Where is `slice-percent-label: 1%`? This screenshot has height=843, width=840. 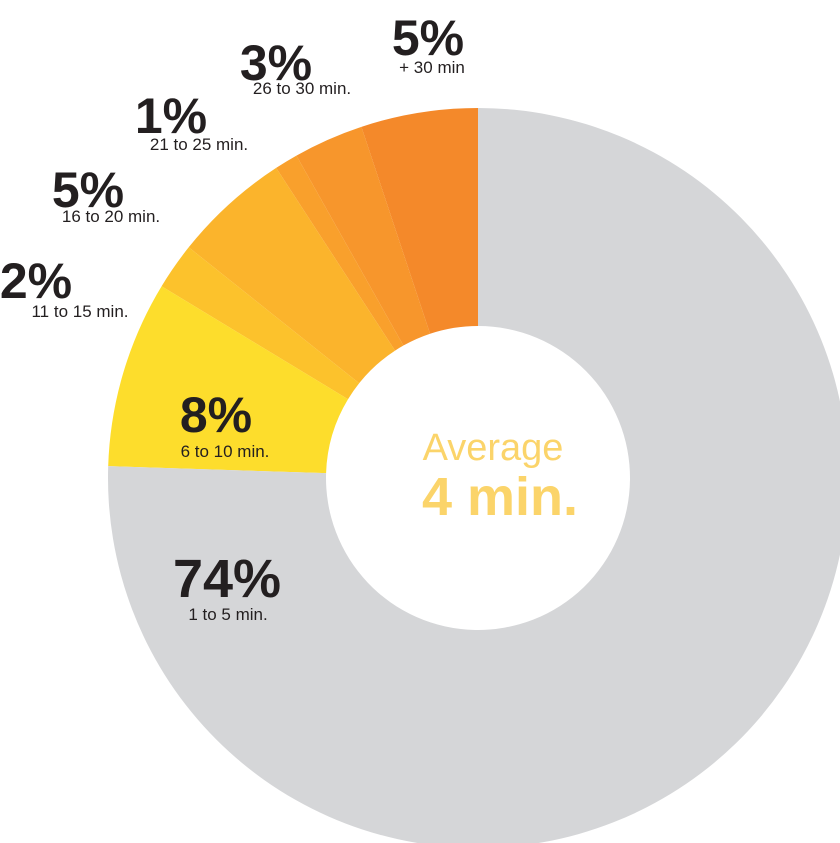 slice-percent-label: 1% is located at coordinates (171, 116).